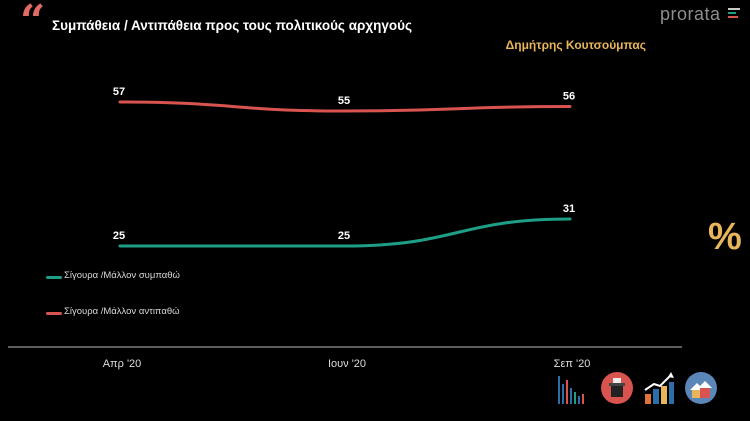  What do you see at coordinates (690, 14) in the screenshot?
I see `brand-logo: prorata` at bounding box center [690, 14].